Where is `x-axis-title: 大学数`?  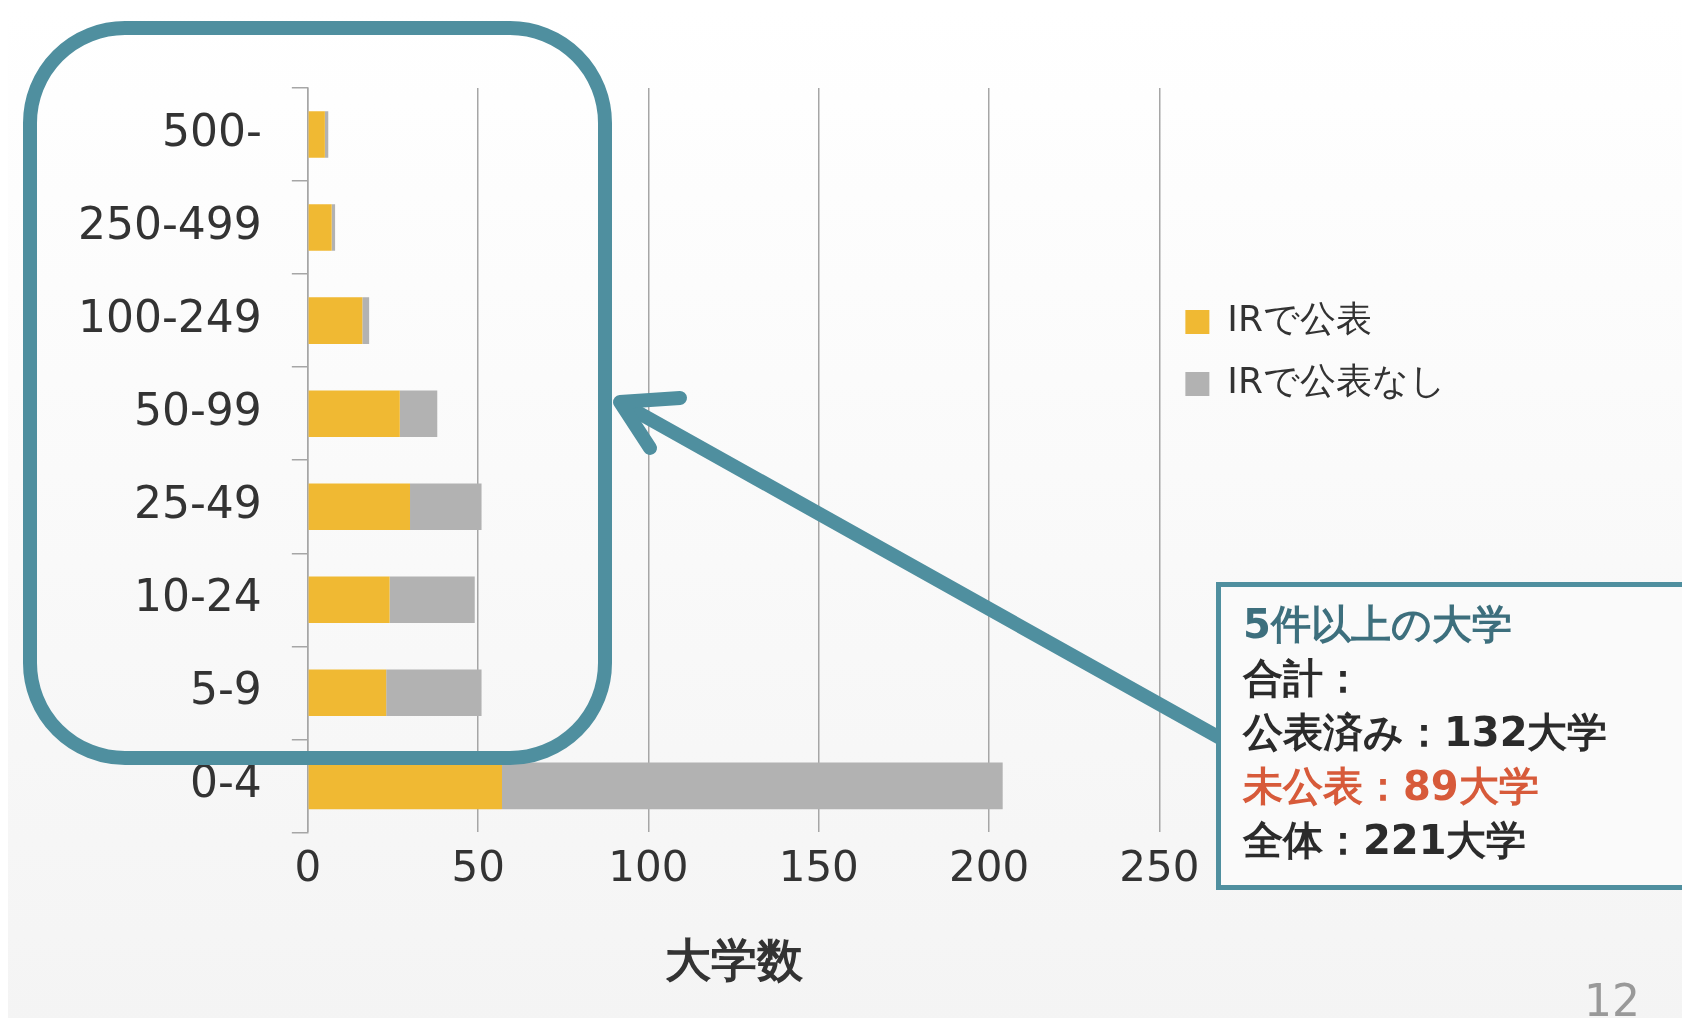 x-axis-title: 大学数 is located at coordinates (734, 960).